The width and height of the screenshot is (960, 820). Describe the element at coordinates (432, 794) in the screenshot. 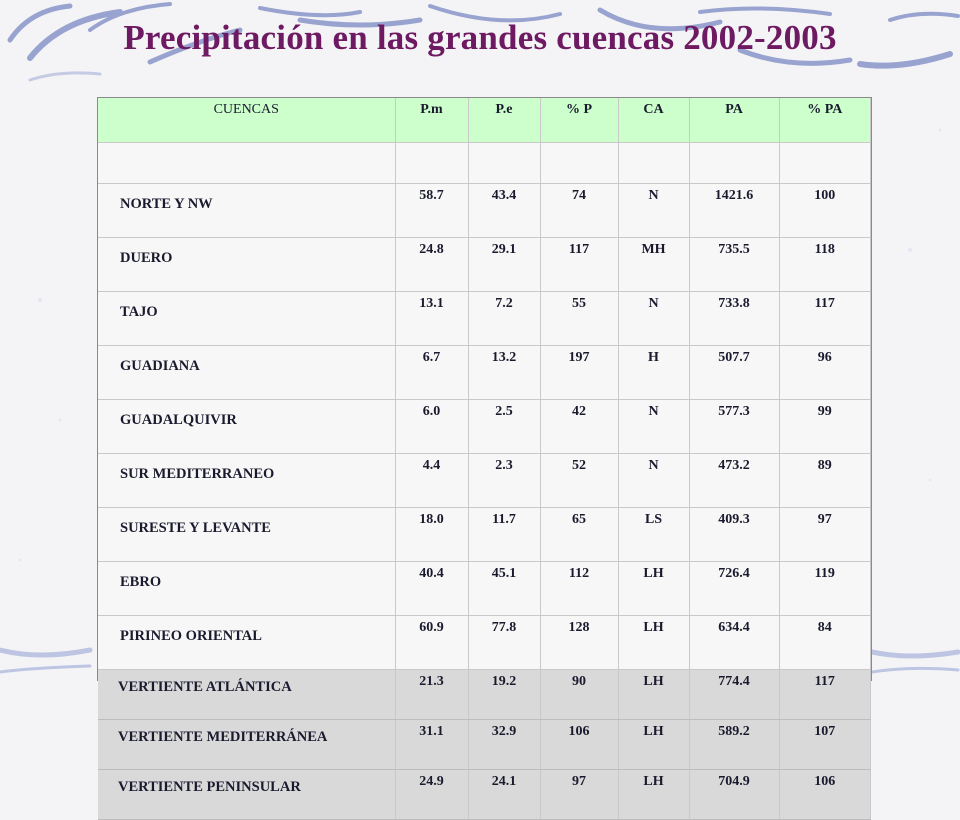

I see `cell-pm: 24.9` at that location.